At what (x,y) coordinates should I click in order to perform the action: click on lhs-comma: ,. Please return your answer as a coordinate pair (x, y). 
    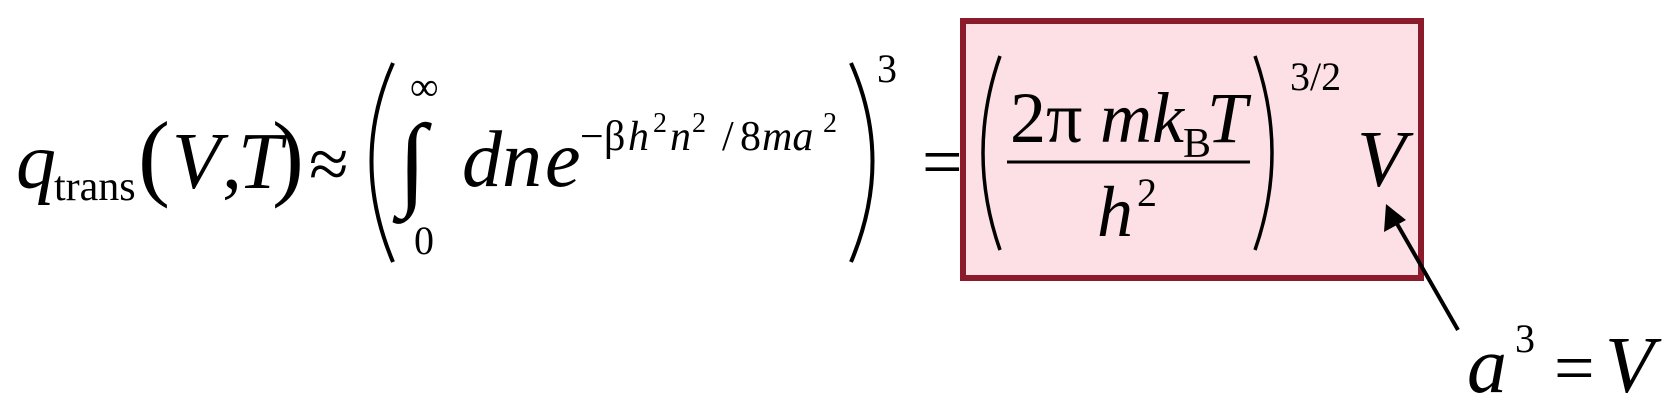
    Looking at the image, I should click on (232, 162).